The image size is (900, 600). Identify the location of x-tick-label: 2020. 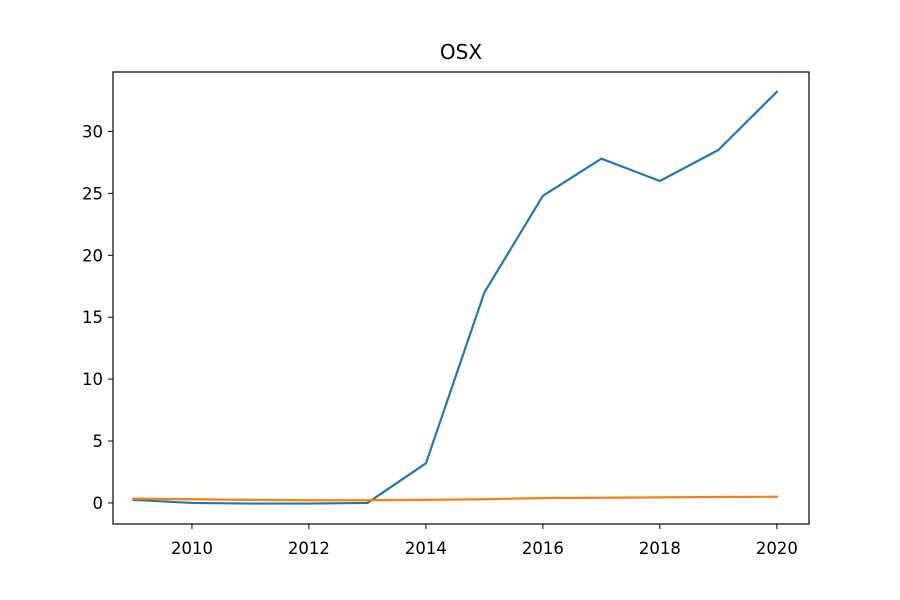
(777, 548).